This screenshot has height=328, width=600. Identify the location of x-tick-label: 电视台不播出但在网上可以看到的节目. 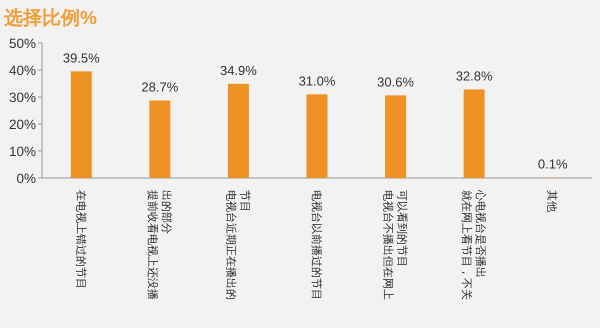
(395, 245).